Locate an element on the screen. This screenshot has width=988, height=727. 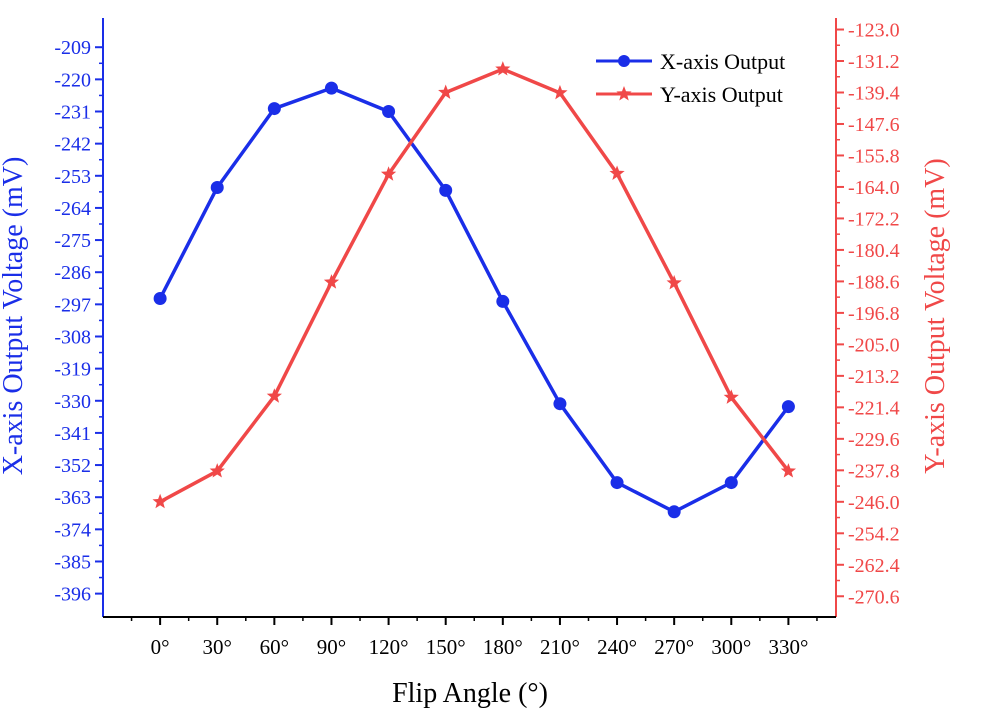
bottom-tick-label: 0° is located at coordinates (160, 647).